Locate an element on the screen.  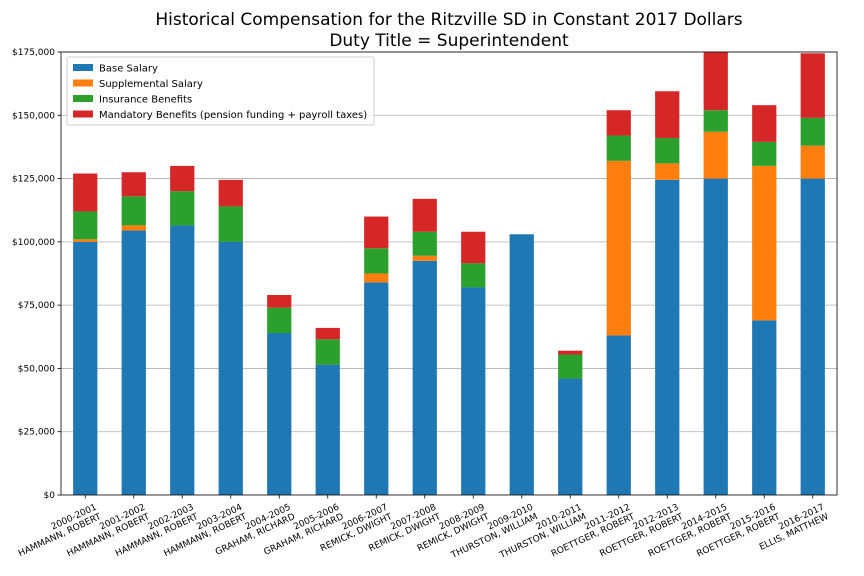
chart-subtitle: Duty Title = Superintendent is located at coordinates (449, 41).